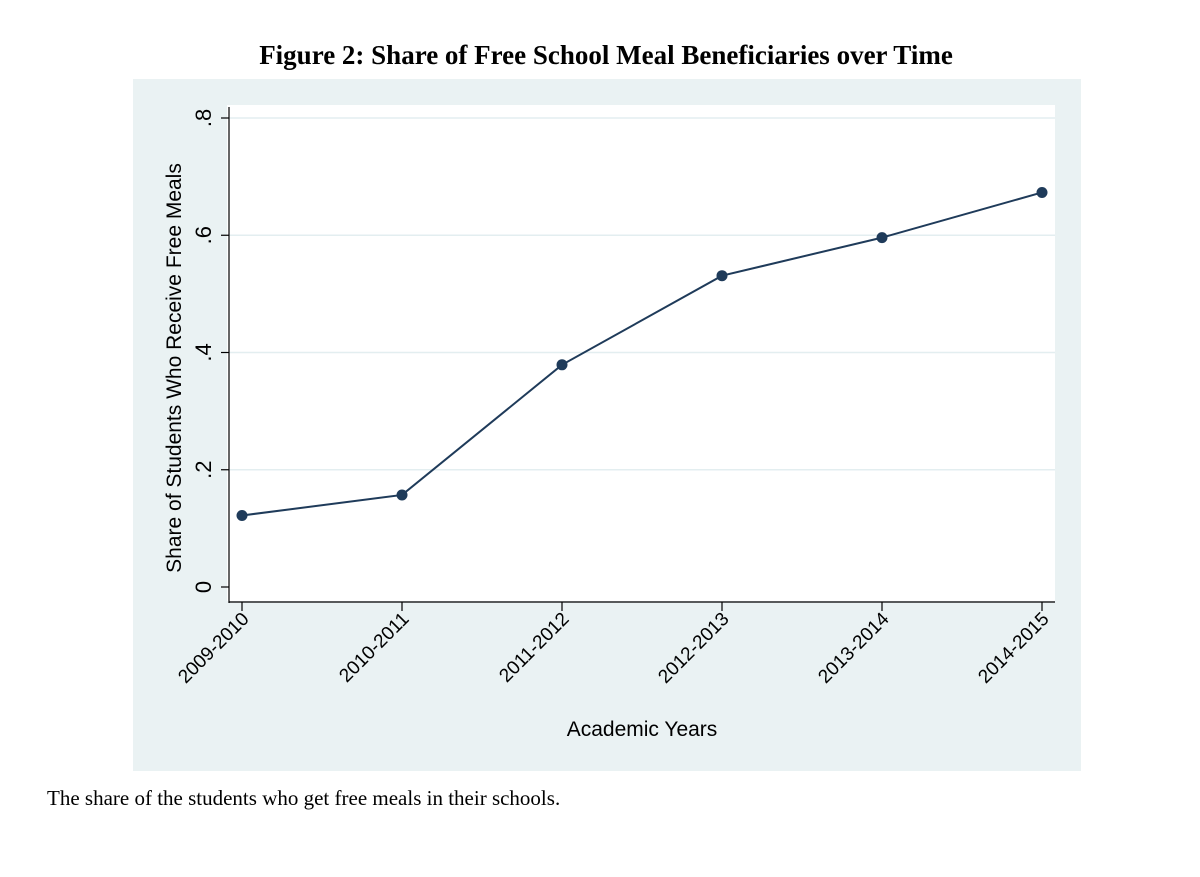 The width and height of the screenshot is (1200, 877). I want to click on x-tick-label: 2014-2015, so click(1013, 648).